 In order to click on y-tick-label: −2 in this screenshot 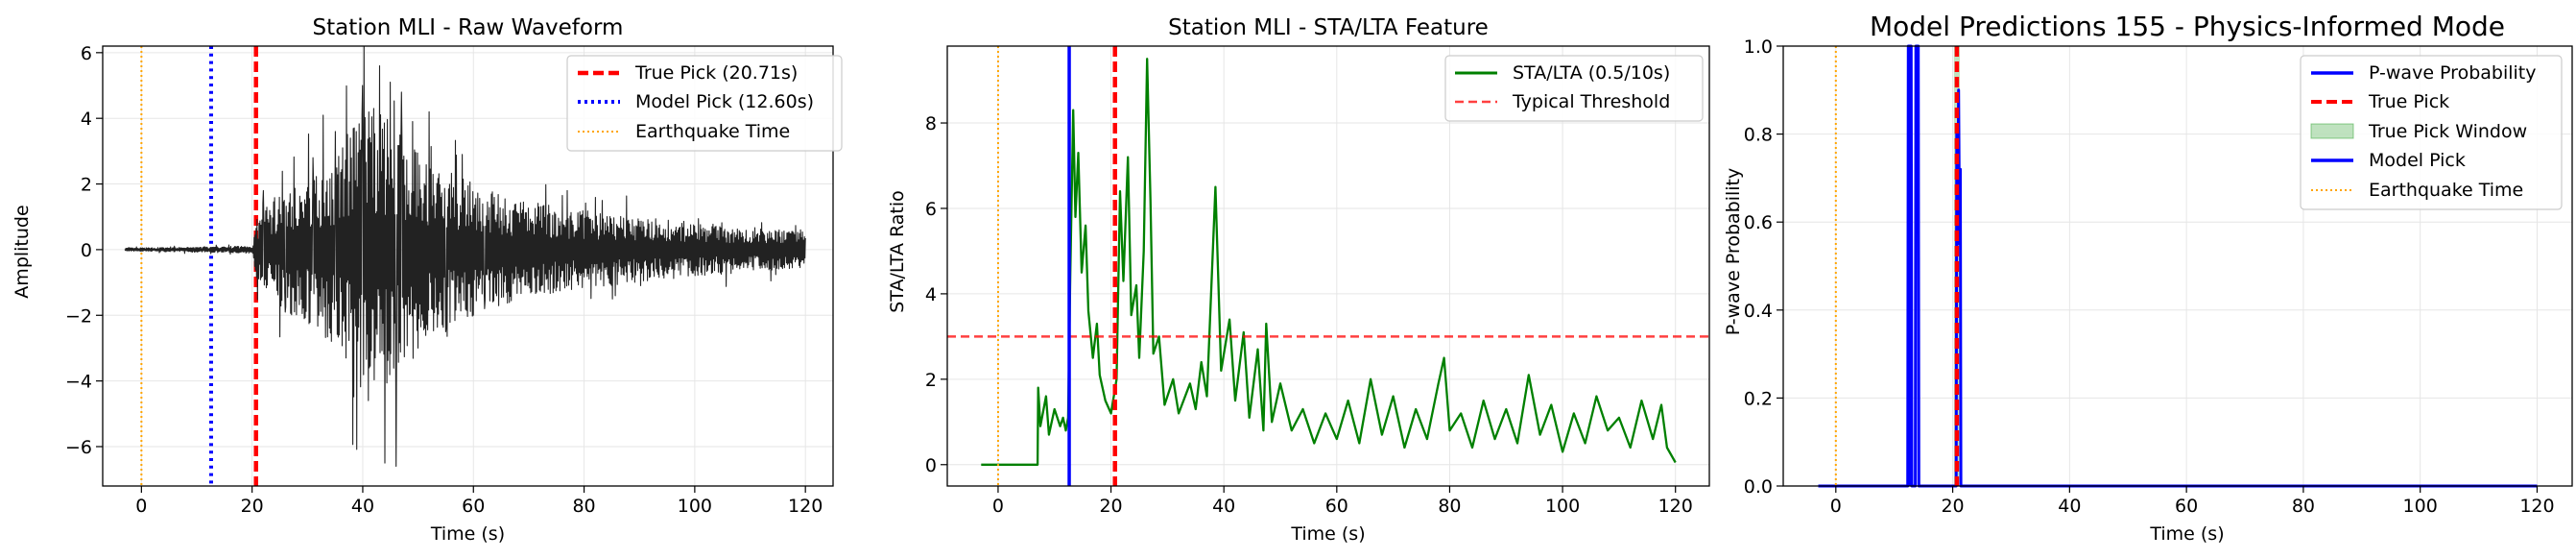, I will do `click(78, 316)`.